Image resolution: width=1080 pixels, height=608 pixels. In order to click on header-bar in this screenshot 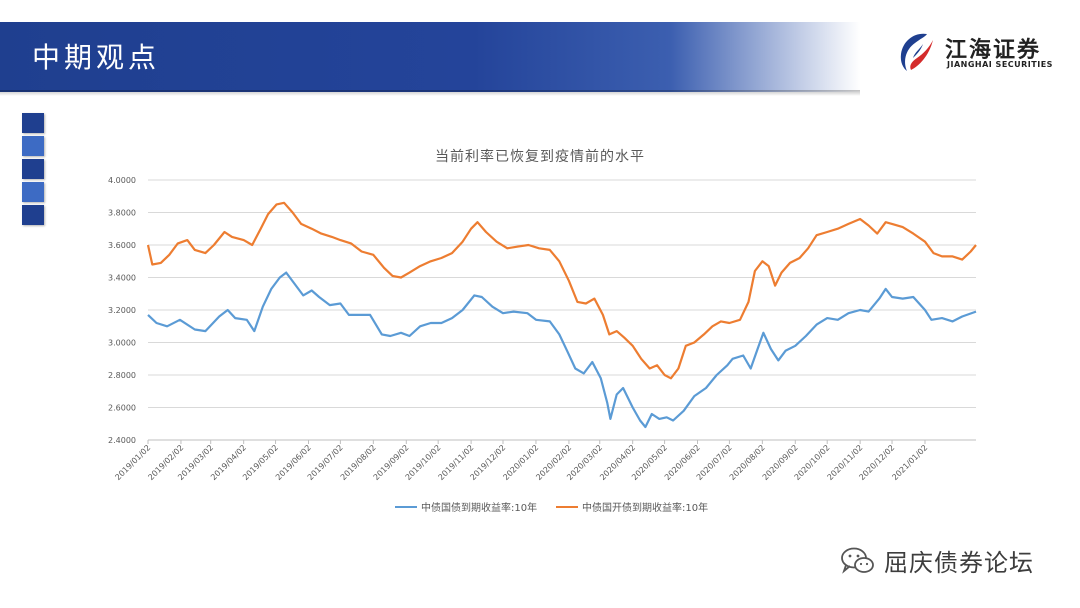, I will do `click(430, 57)`.